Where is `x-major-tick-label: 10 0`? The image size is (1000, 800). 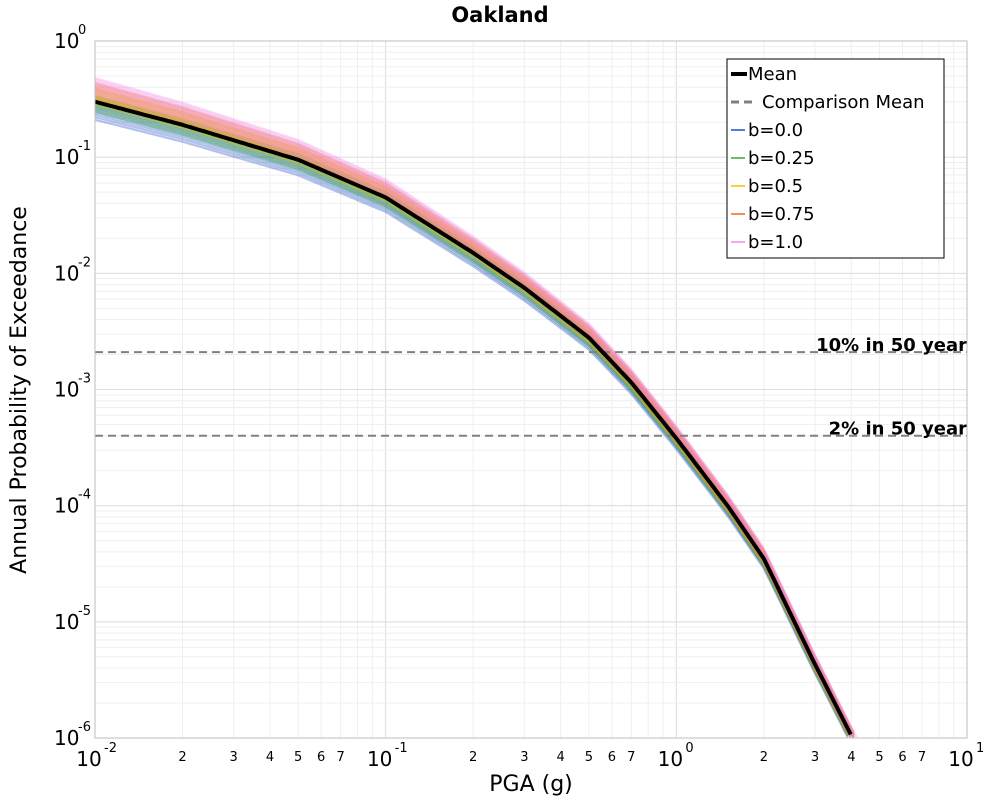
x-major-tick-label: 10 0 is located at coordinates (676, 756).